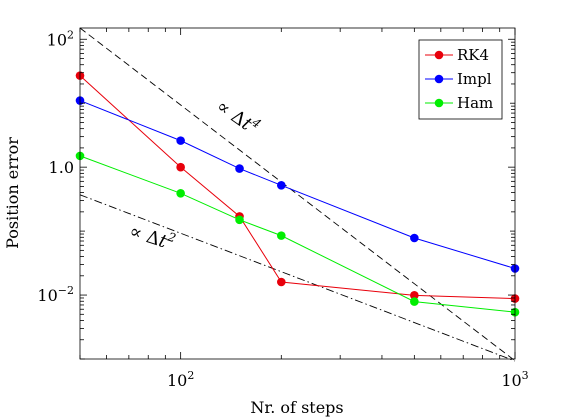 The height and width of the screenshot is (420, 568). What do you see at coordinates (474, 79) in the screenshot?
I see `legend-label: Impl` at bounding box center [474, 79].